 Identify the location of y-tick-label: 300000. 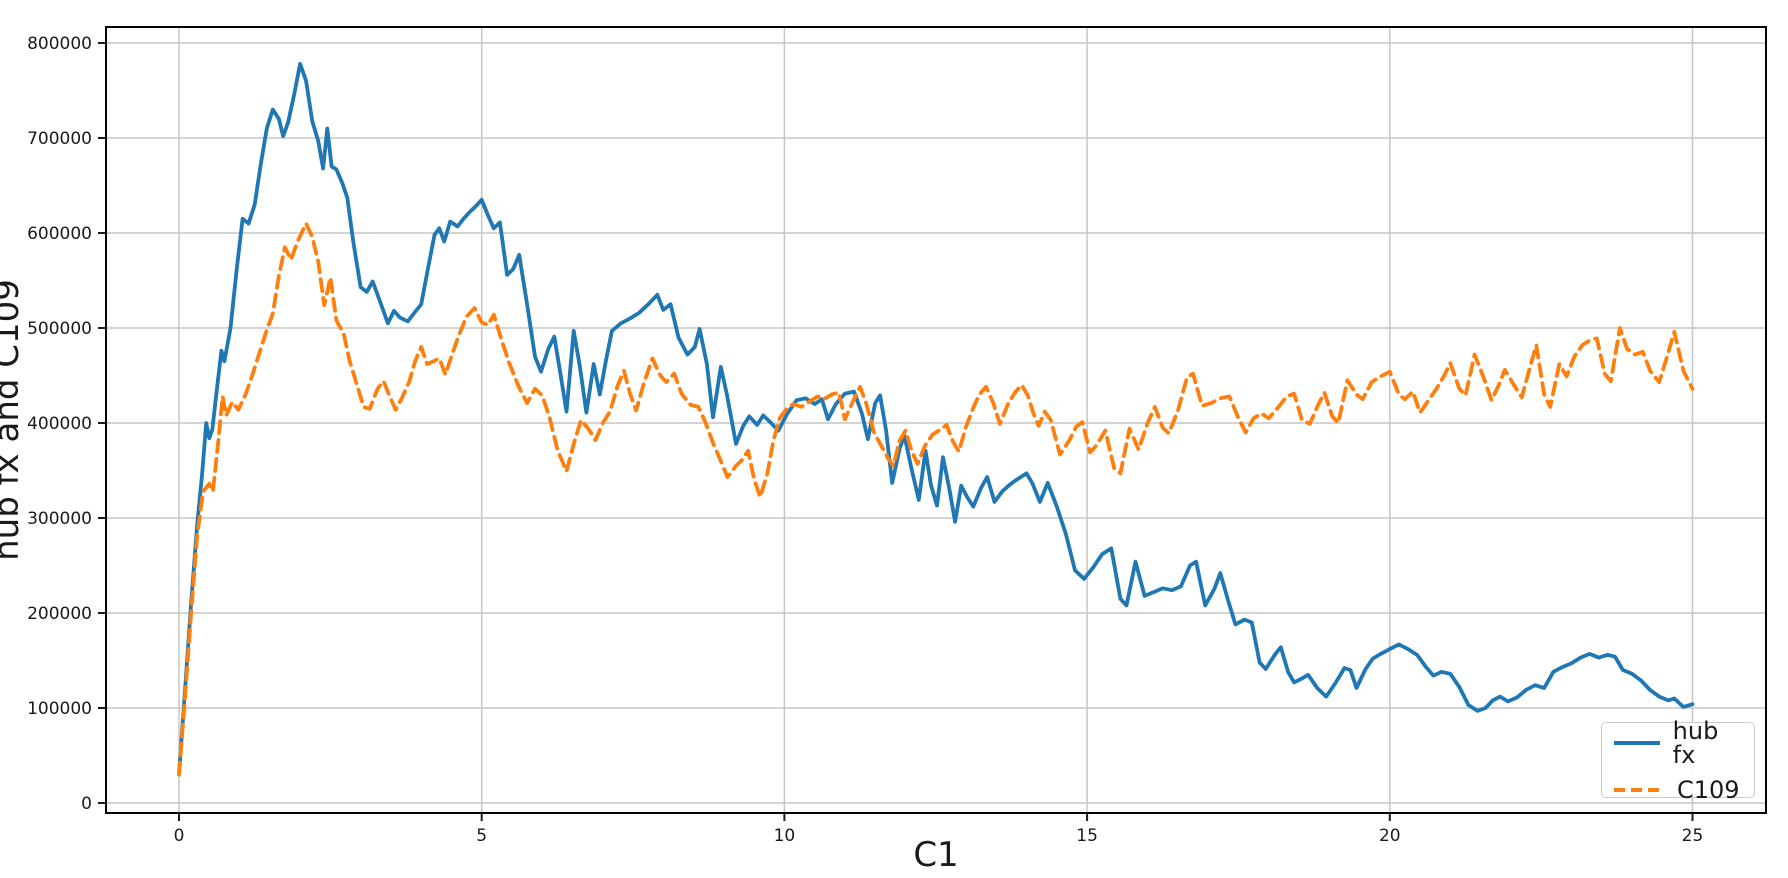
(59, 519).